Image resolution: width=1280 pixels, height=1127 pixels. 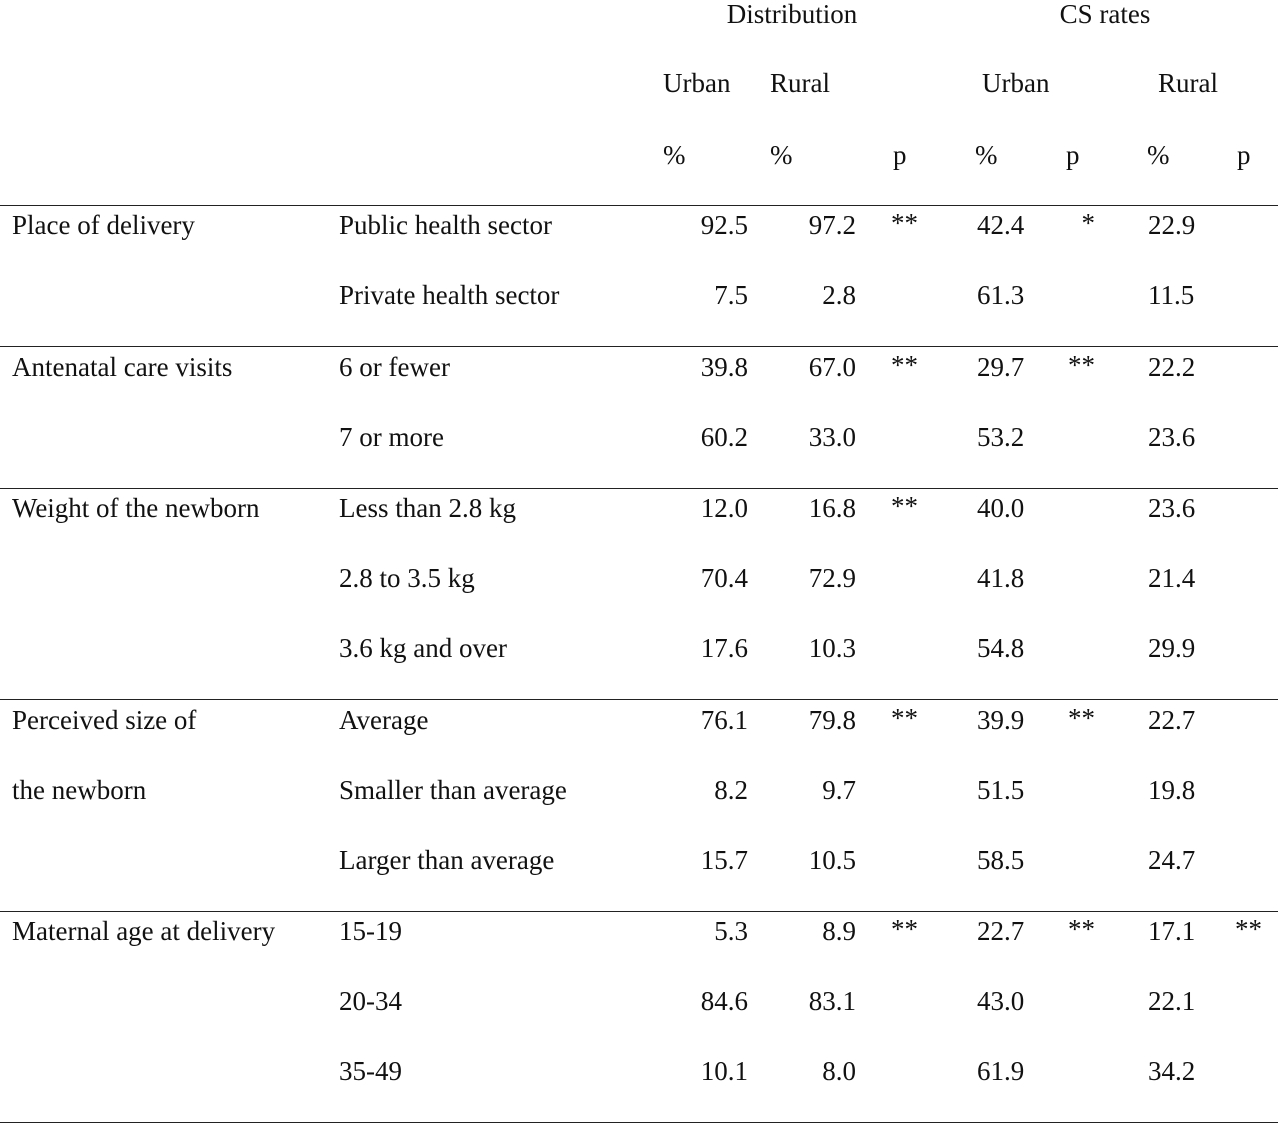 What do you see at coordinates (697, 83) in the screenshot?
I see `header-dist-urban: Urban` at bounding box center [697, 83].